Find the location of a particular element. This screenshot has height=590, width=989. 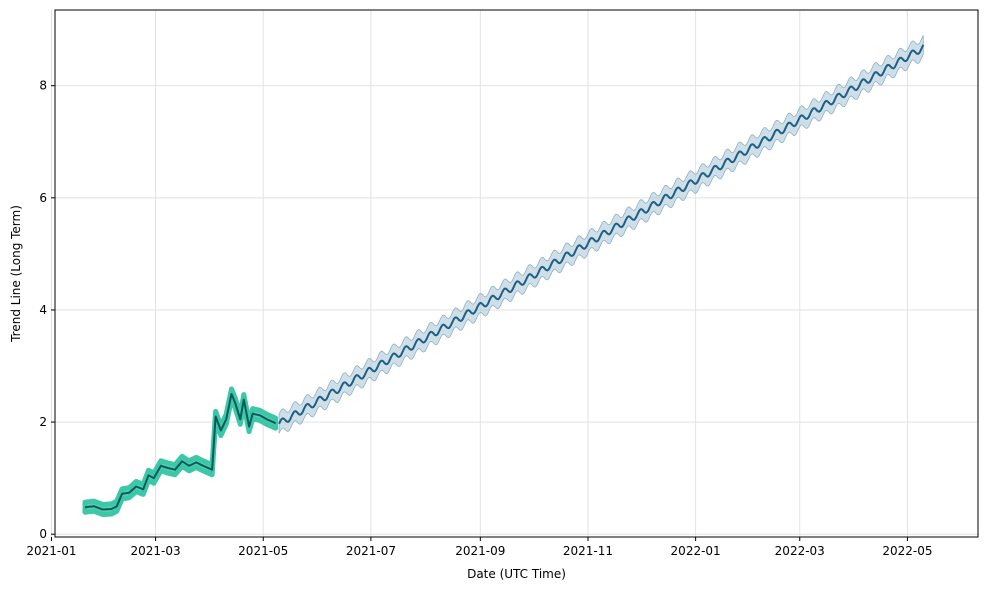

y-axis-ticks: 0 2 4 6 8 is located at coordinates (47, 310).